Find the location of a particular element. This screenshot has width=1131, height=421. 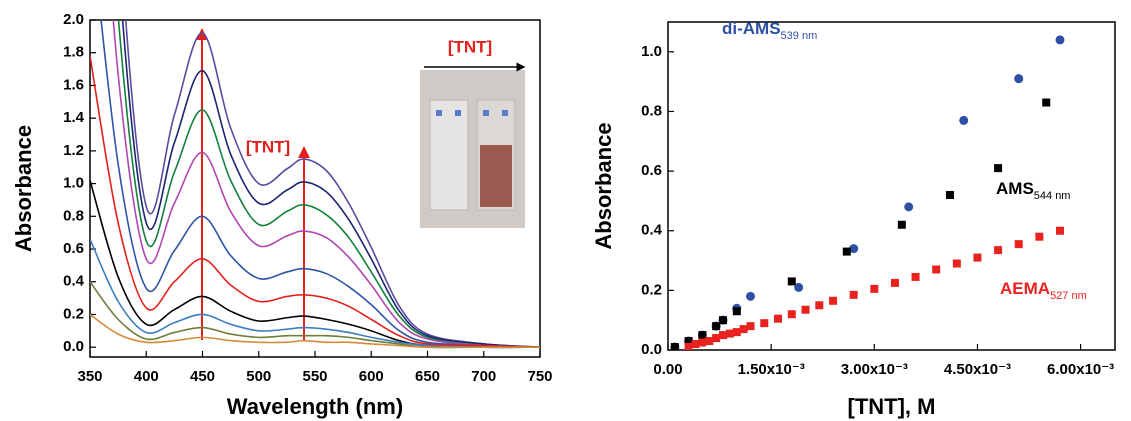

y-tick-label: 1.4 is located at coordinates (74, 117).